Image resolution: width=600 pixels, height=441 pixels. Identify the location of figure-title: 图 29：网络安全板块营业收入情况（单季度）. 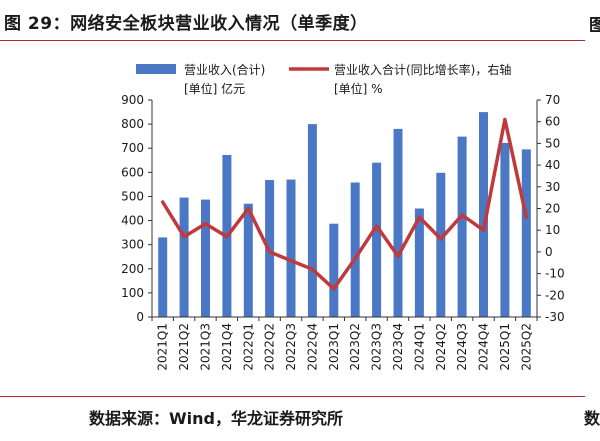
(186, 24).